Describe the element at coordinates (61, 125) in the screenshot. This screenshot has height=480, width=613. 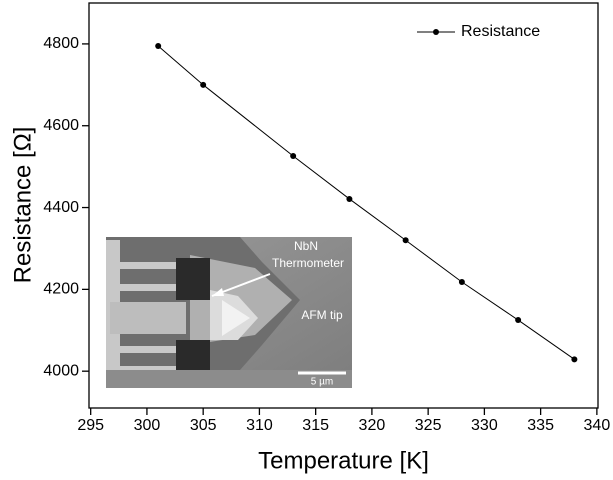
I see `y-tick-label: 4600` at that location.